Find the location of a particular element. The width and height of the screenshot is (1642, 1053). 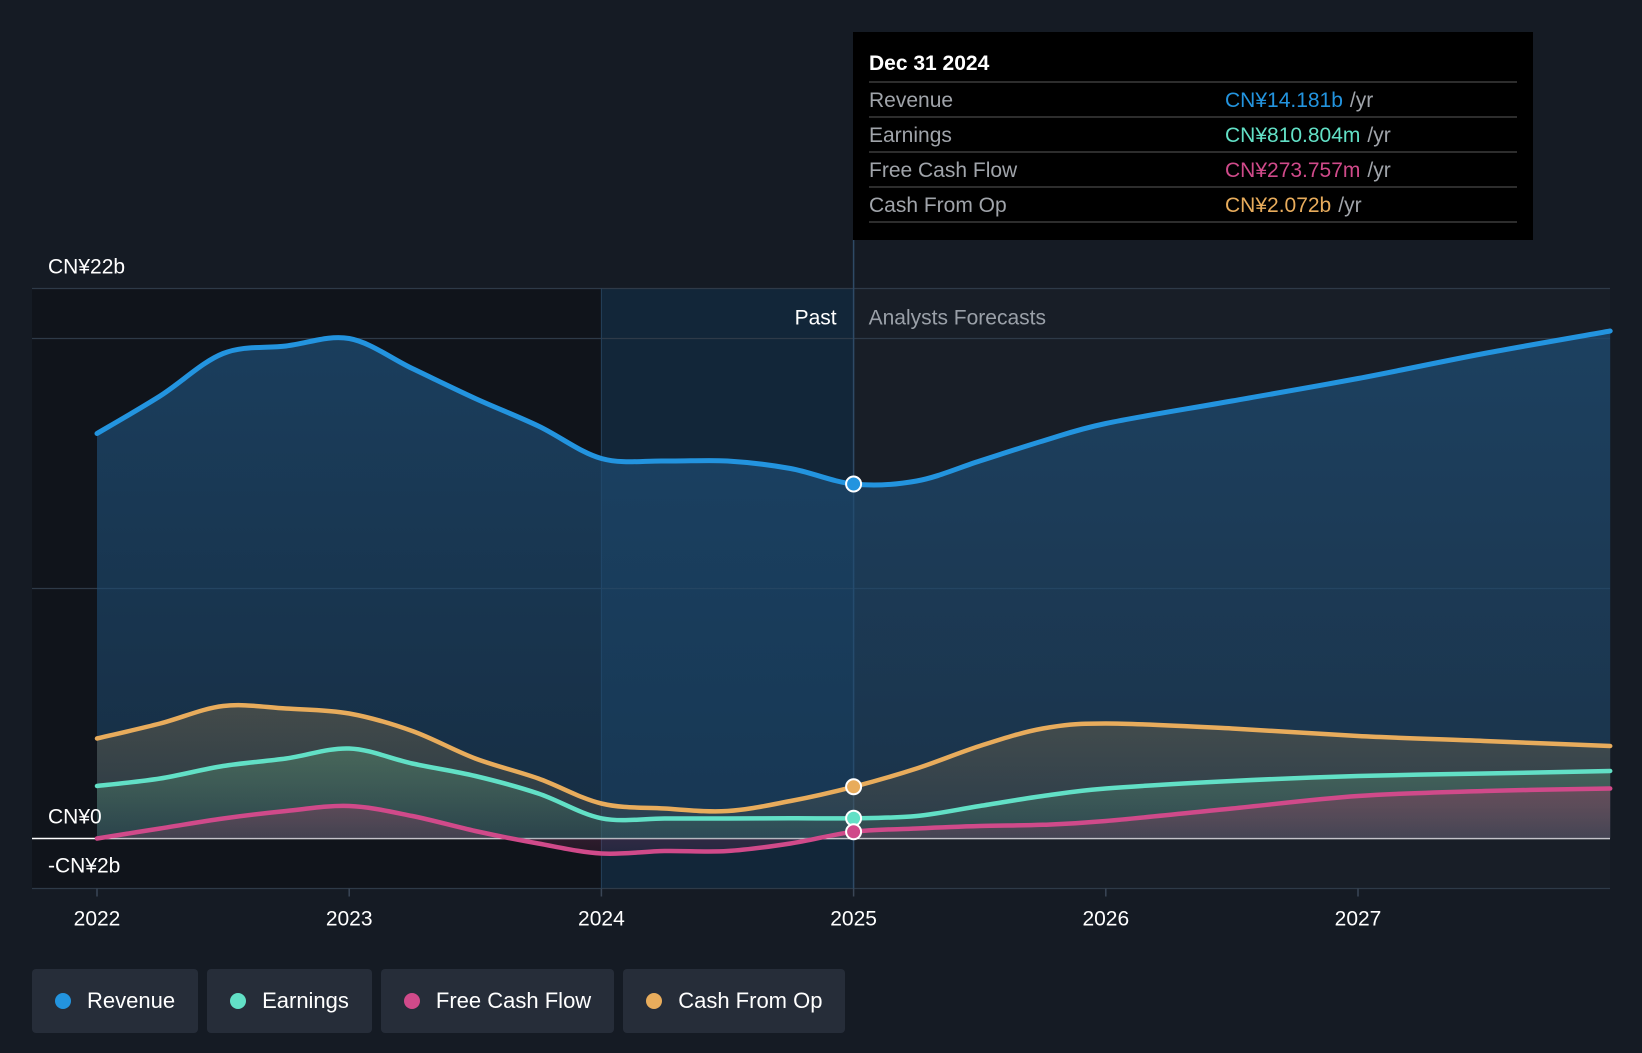

revenue-marker is located at coordinates (854, 484).